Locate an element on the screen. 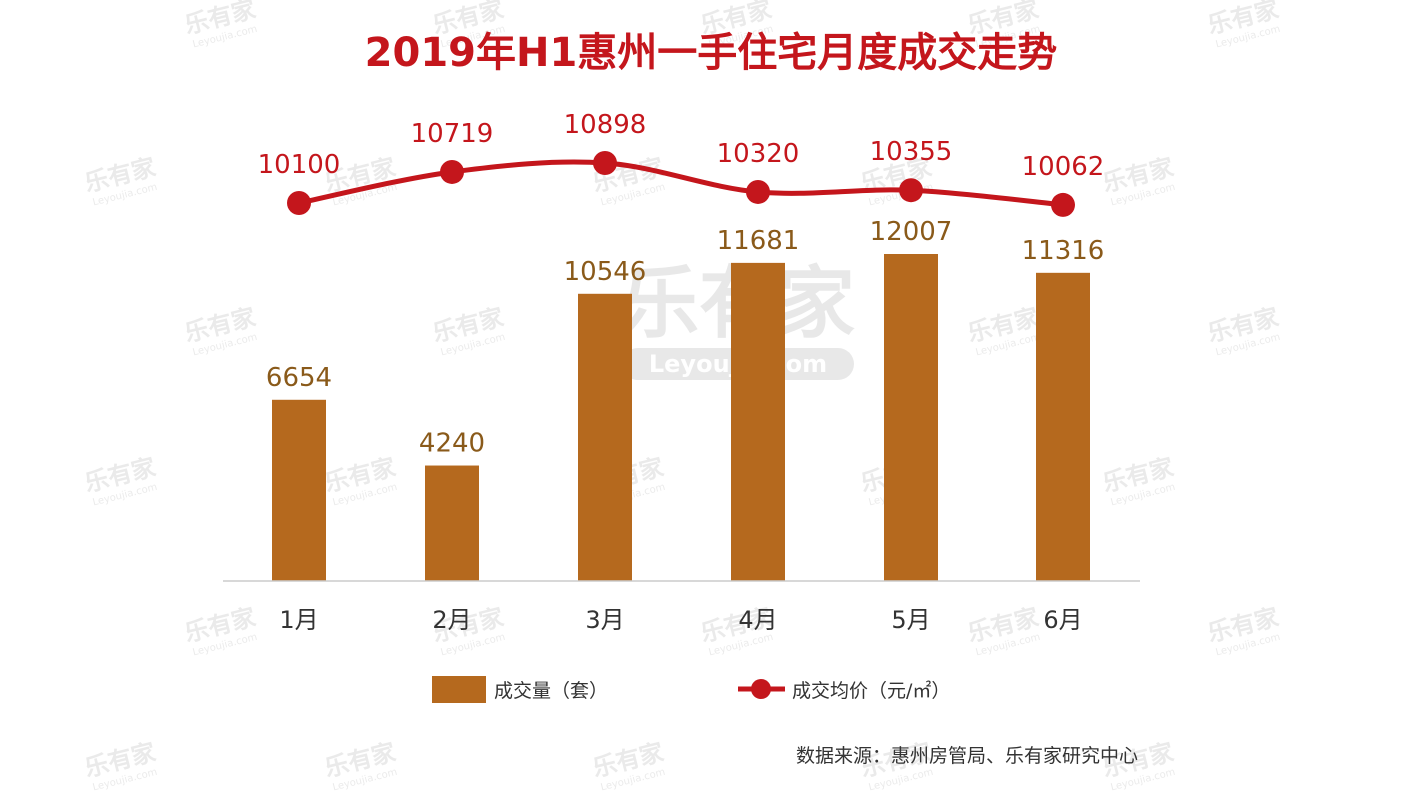  bar-value-label: 6654 is located at coordinates (299, 378).